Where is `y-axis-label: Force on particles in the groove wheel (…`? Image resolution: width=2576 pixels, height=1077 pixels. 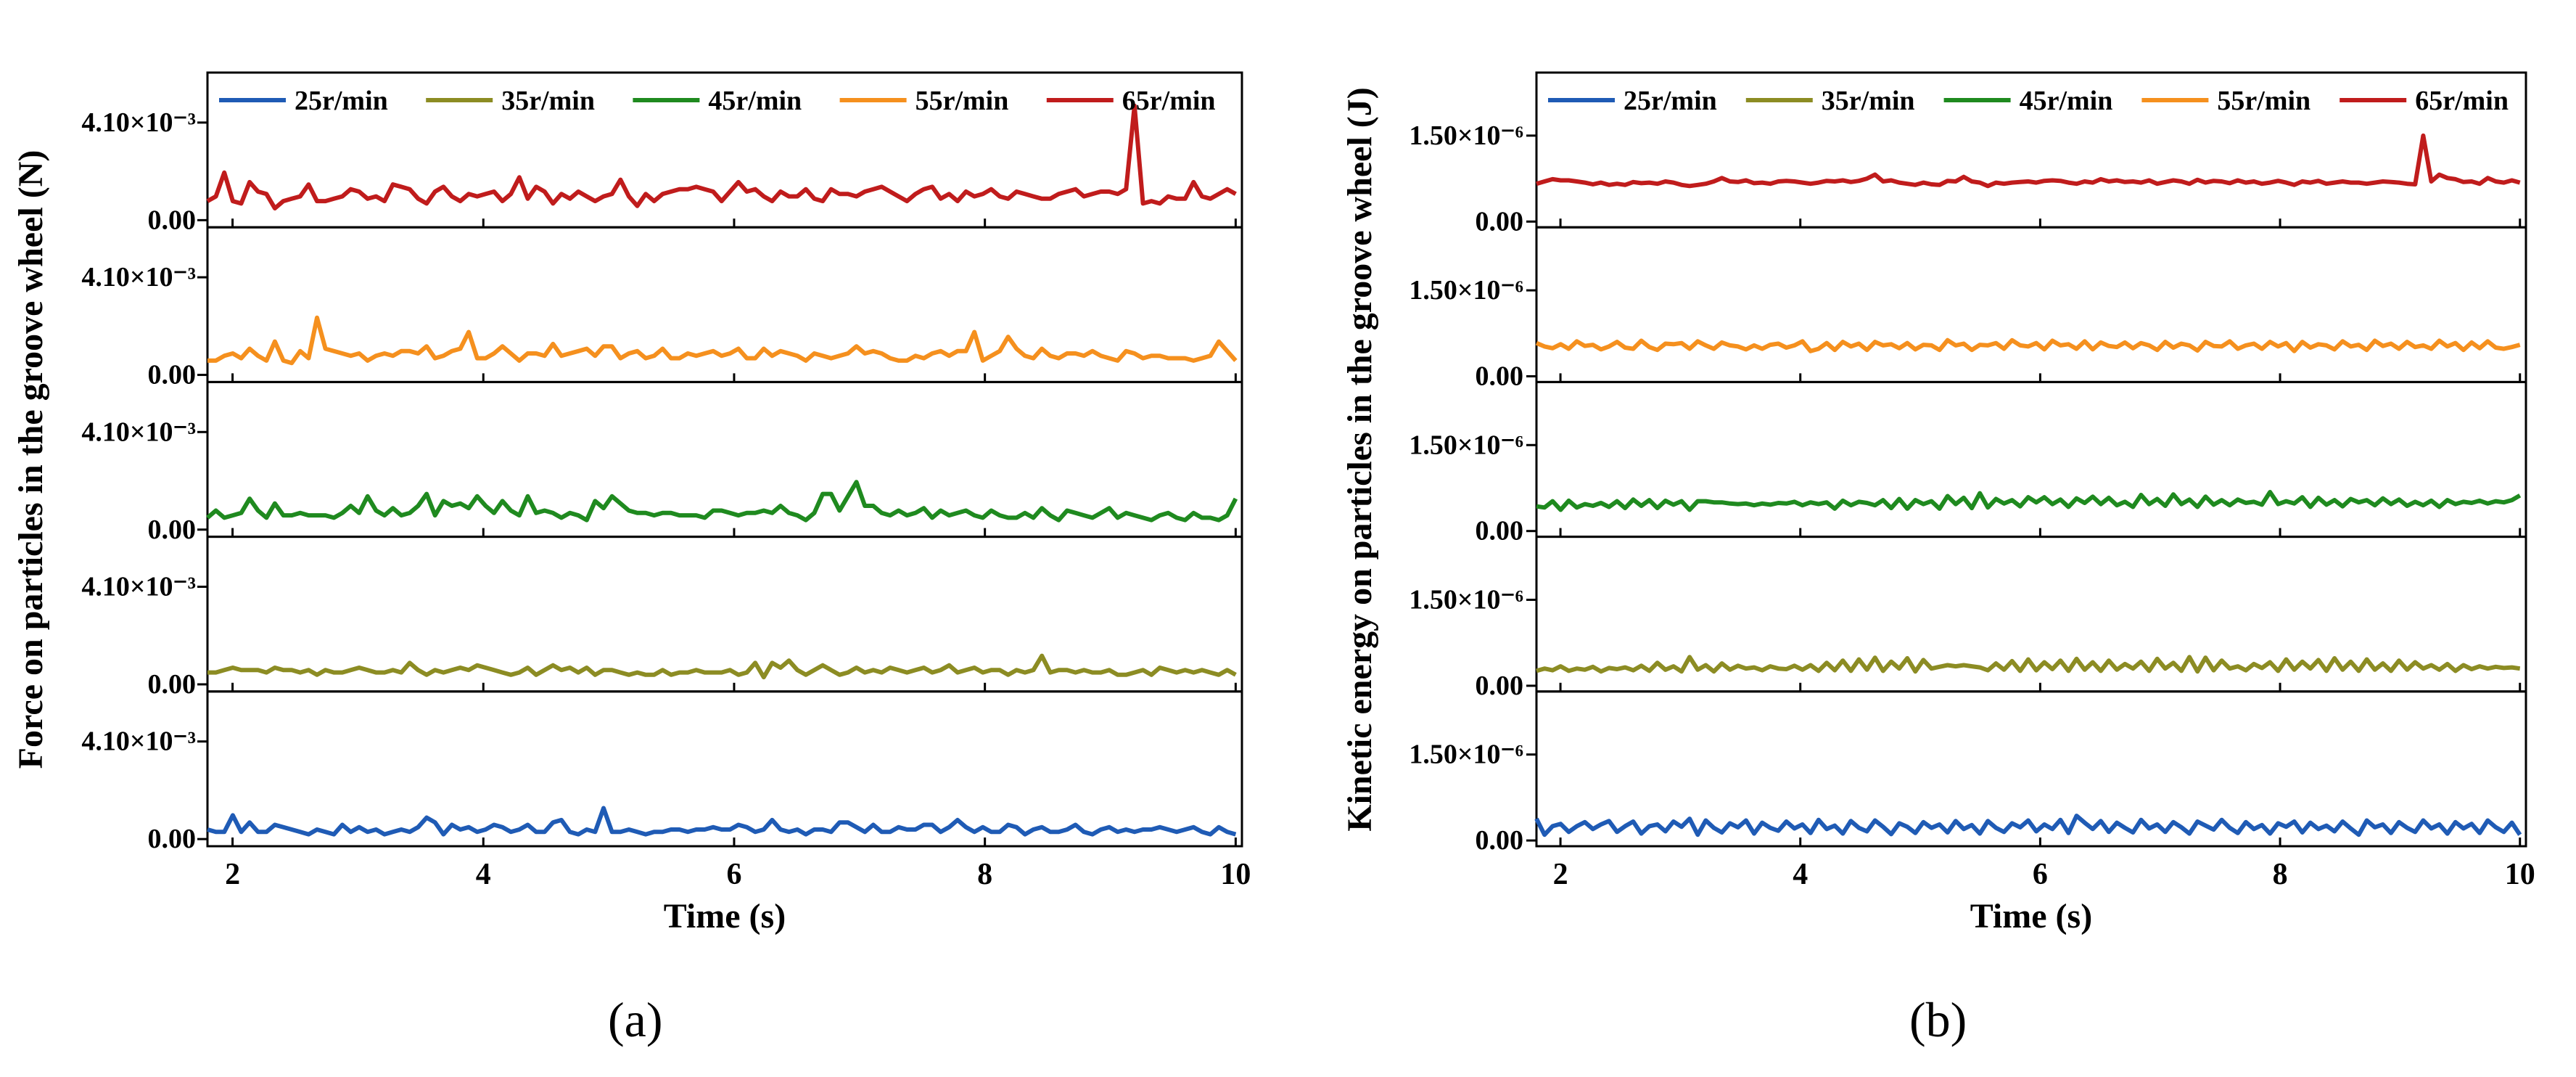 y-axis-label: Force on particles in the groove wheel (… is located at coordinates (31, 459).